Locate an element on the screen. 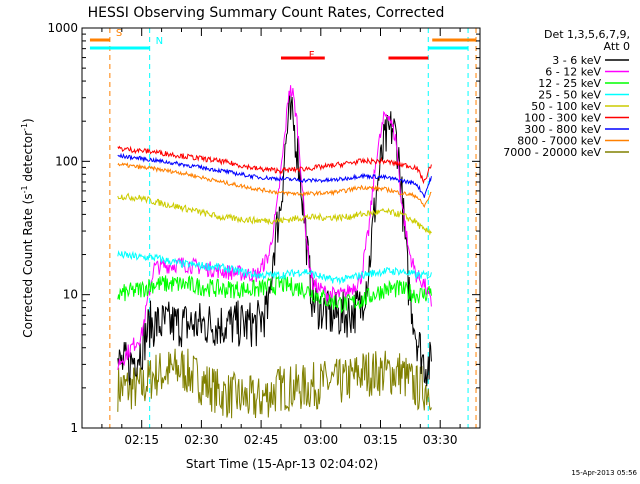 The width and height of the screenshot is (640, 484). y-tick-label-2: 100 is located at coordinates (66, 161).